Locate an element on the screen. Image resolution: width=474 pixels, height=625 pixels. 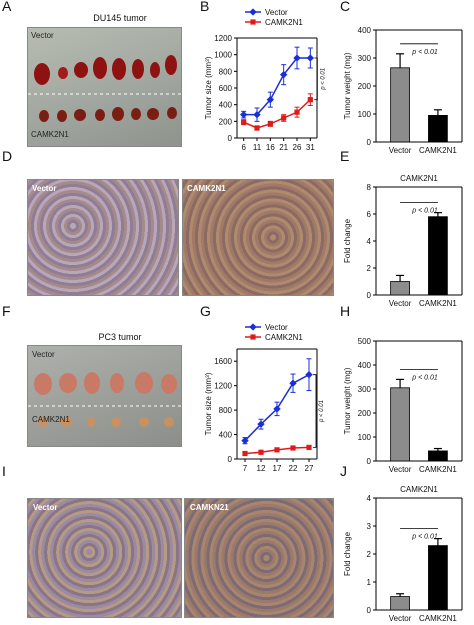
x-tick-label: 31 is located at coordinates (310, 147).